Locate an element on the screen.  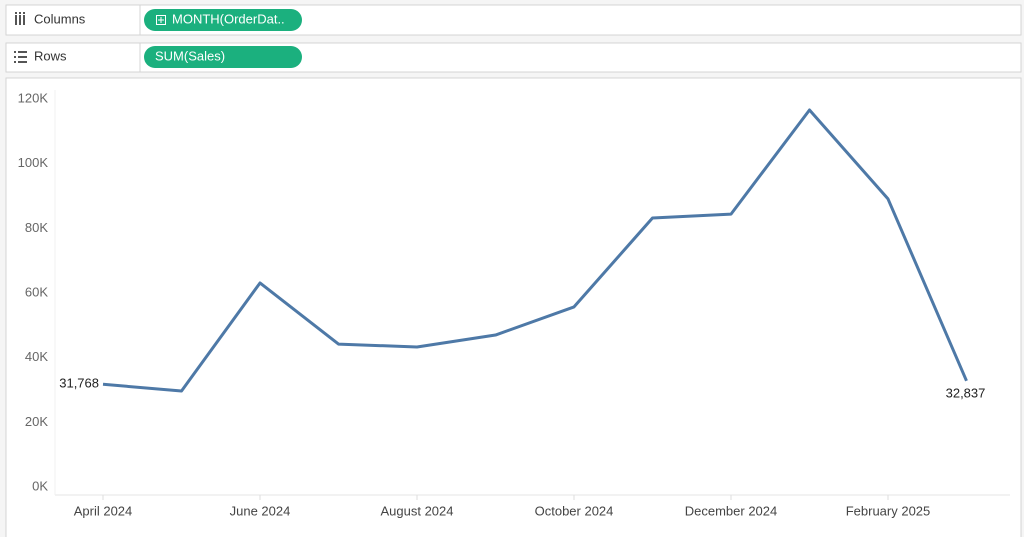
x-tick-label: April 2024 is located at coordinates (103, 510).